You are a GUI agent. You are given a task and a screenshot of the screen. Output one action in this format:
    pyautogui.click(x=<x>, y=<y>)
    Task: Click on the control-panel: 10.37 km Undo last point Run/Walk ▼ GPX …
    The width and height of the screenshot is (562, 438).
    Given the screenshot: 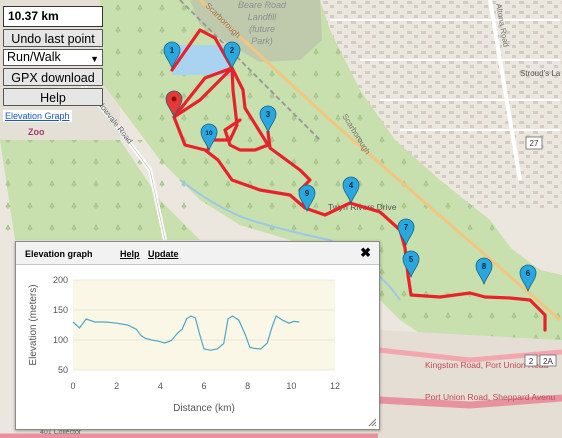 What is the action you would take?
    pyautogui.click(x=53, y=65)
    